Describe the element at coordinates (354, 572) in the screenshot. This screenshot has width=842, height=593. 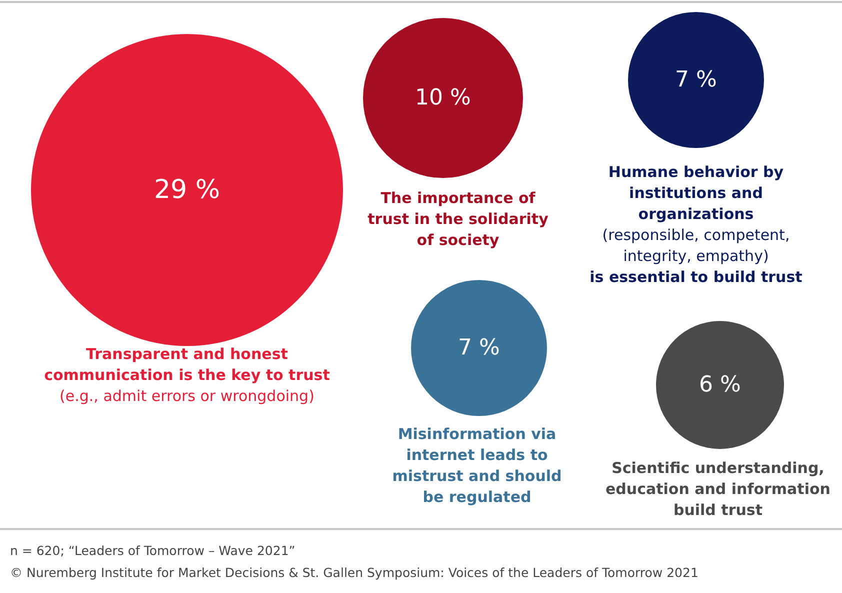
I see `text: © Nuremberg Institute for Market Decisions & St. Gallen Symposium: Voices of the Leaders of Tomorrow 2021` at that location.